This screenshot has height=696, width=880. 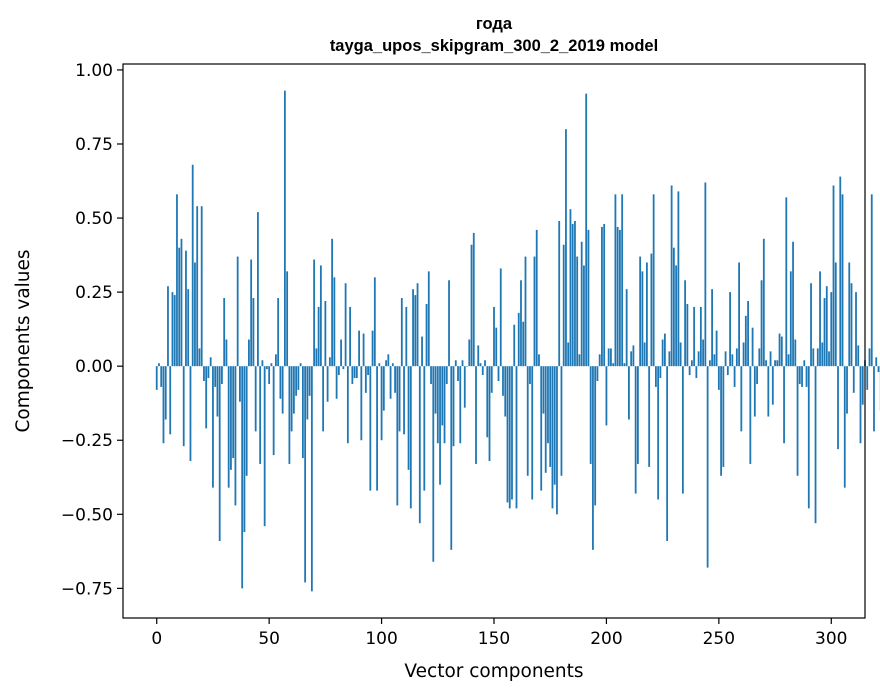 What do you see at coordinates (87, 589) in the screenshot?
I see `y-tick-label: −0.75` at bounding box center [87, 589].